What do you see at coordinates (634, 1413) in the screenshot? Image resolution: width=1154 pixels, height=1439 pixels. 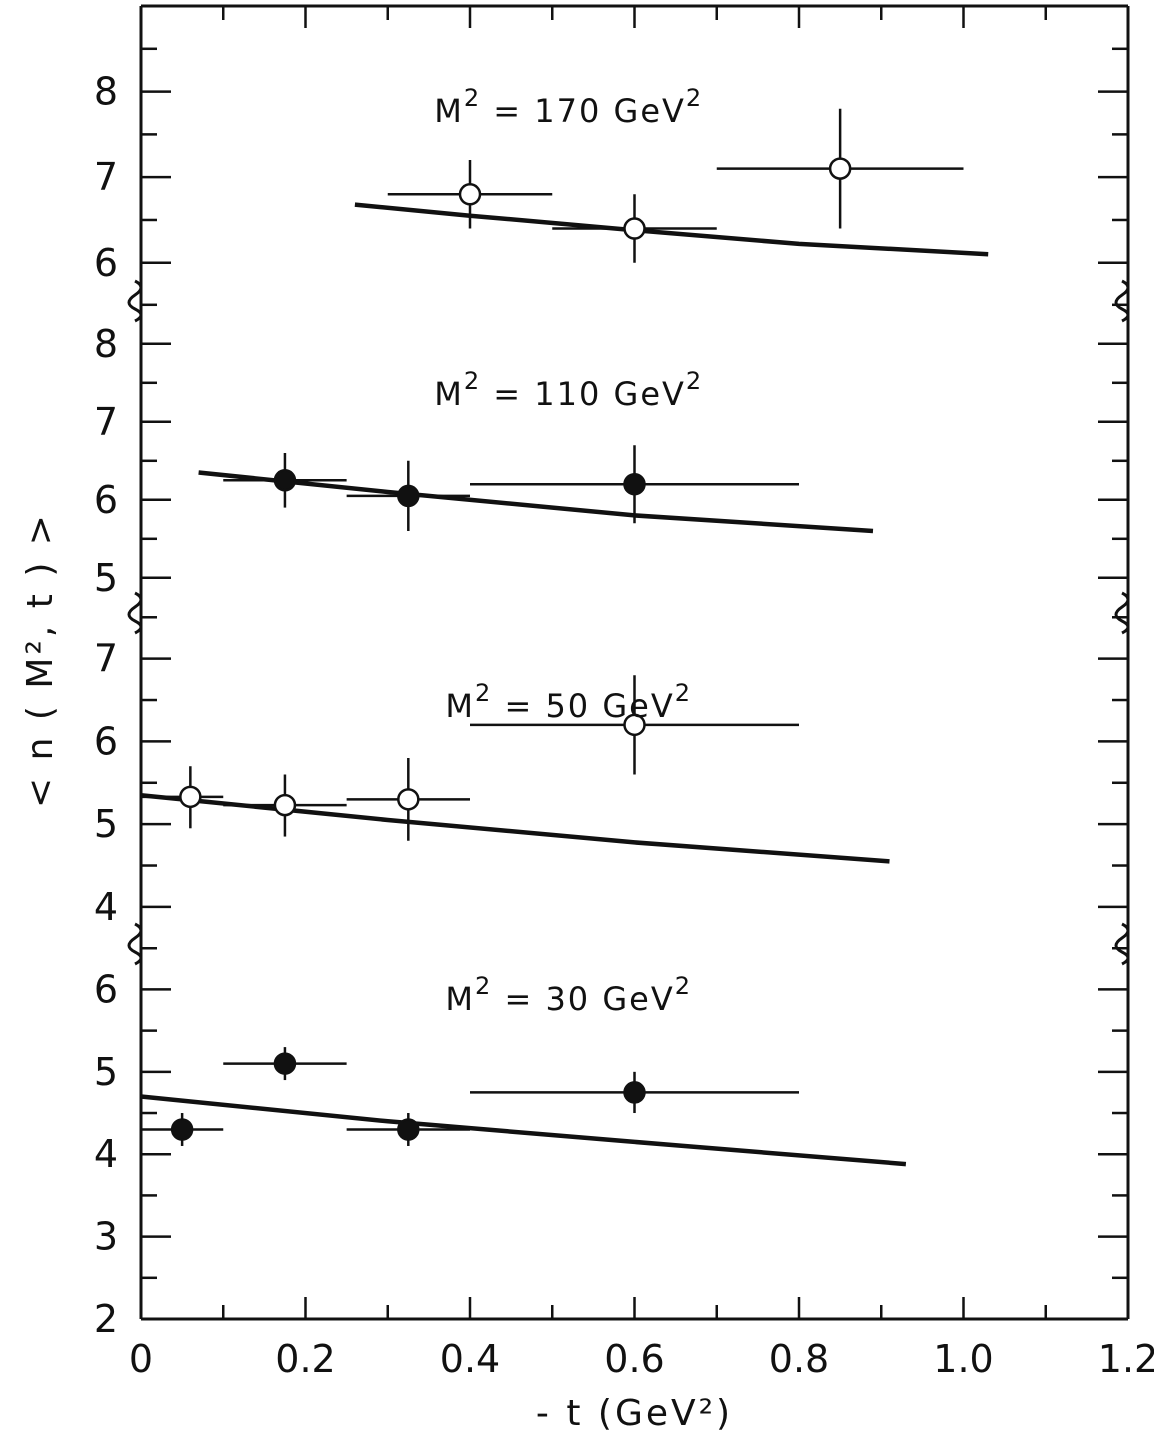 I see `x-axis-title: - t (GeV²)` at bounding box center [634, 1413].